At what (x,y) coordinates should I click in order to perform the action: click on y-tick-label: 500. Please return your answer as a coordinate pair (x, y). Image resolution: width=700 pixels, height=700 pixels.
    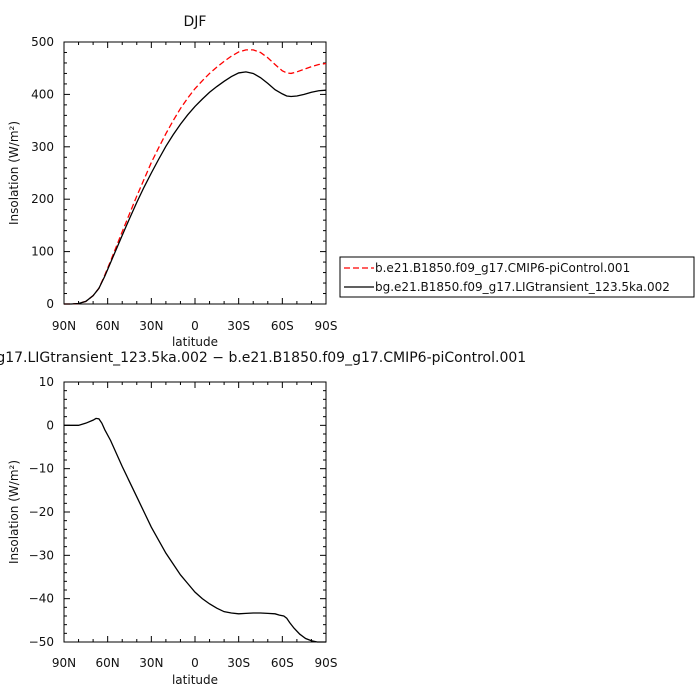
    Looking at the image, I should click on (42, 42).